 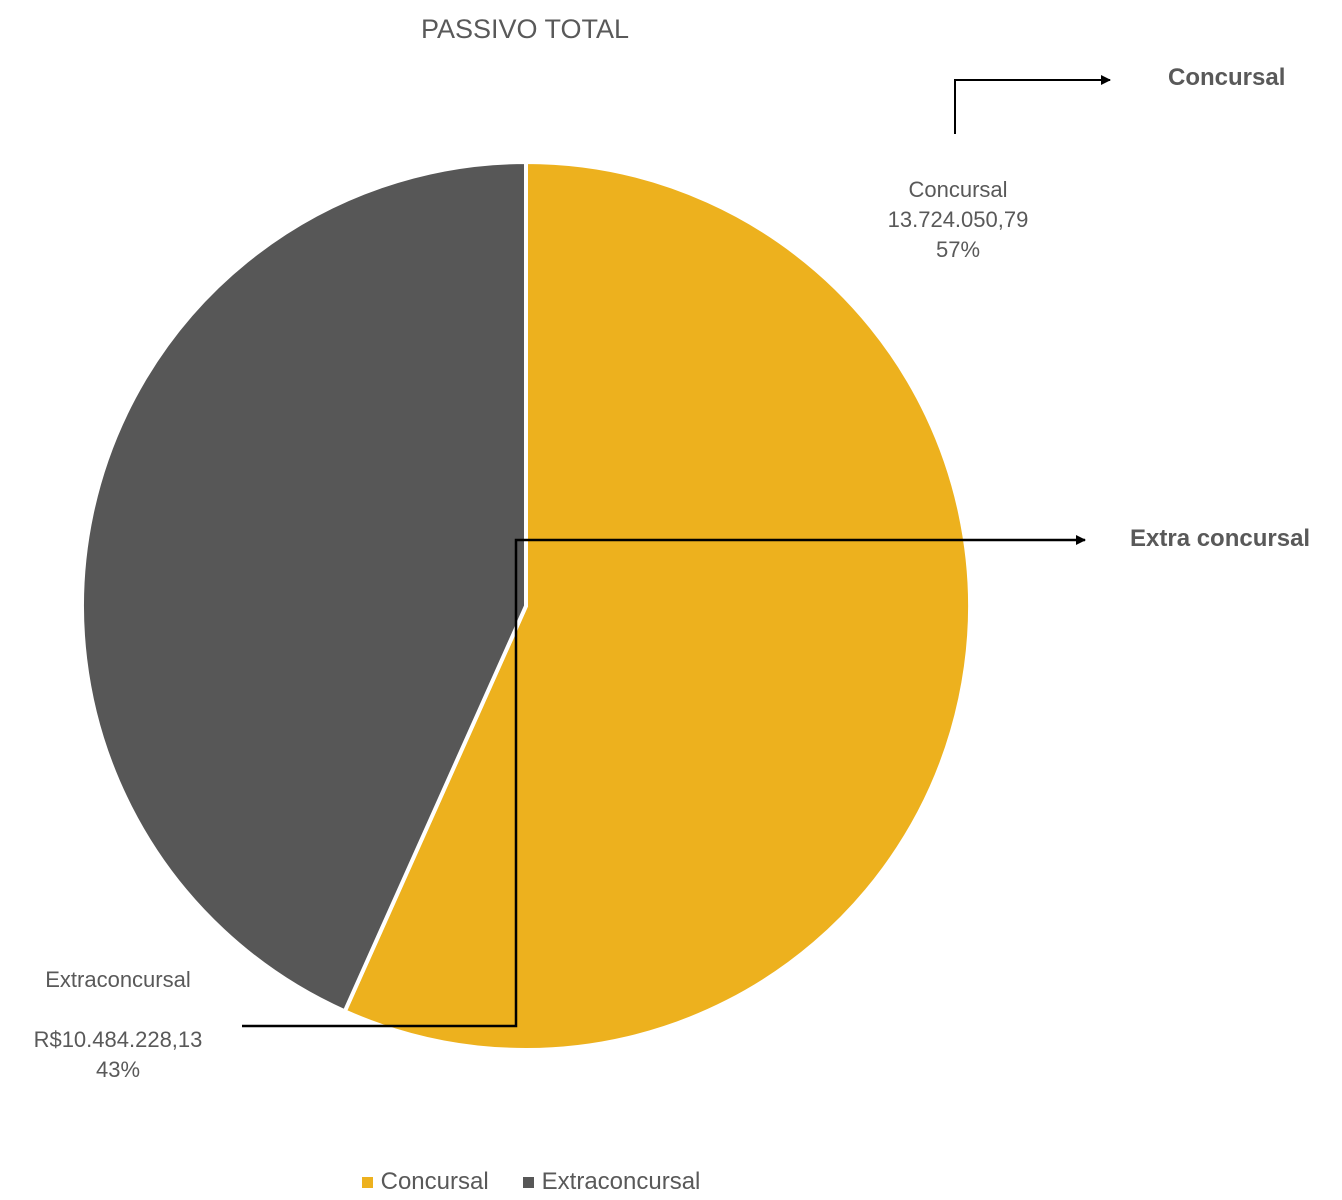 I want to click on data-label-concursal-percent: 57%, so click(x=958, y=249).